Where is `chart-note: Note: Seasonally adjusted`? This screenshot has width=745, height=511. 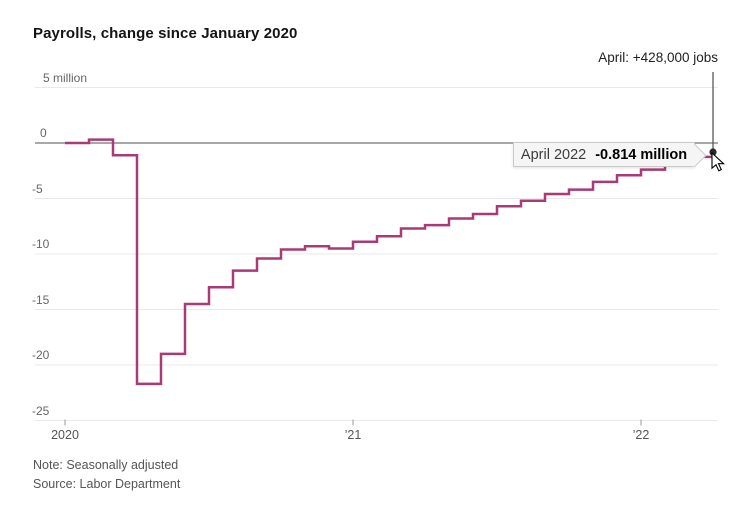
chart-note: Note: Seasonally adjusted is located at coordinates (106, 465).